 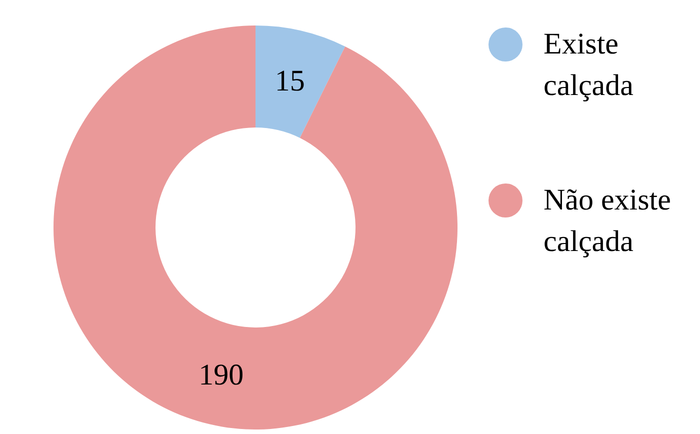 What do you see at coordinates (589, 65) in the screenshot?
I see `legend-label: Existe calçada` at bounding box center [589, 65].